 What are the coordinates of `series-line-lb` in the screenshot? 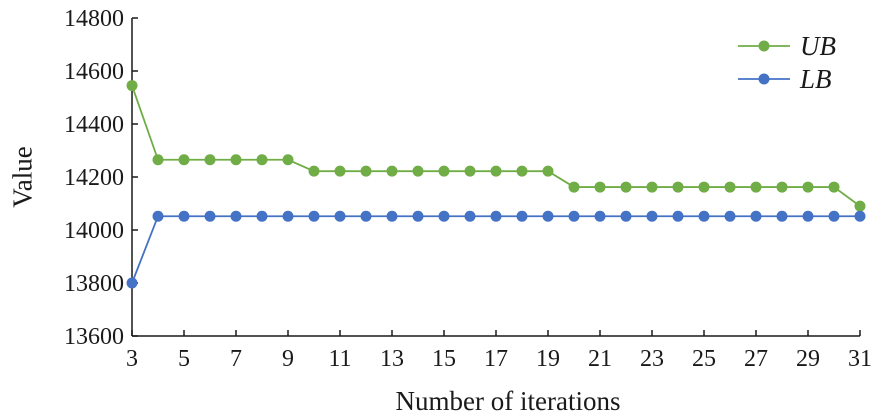 It's located at (495, 249).